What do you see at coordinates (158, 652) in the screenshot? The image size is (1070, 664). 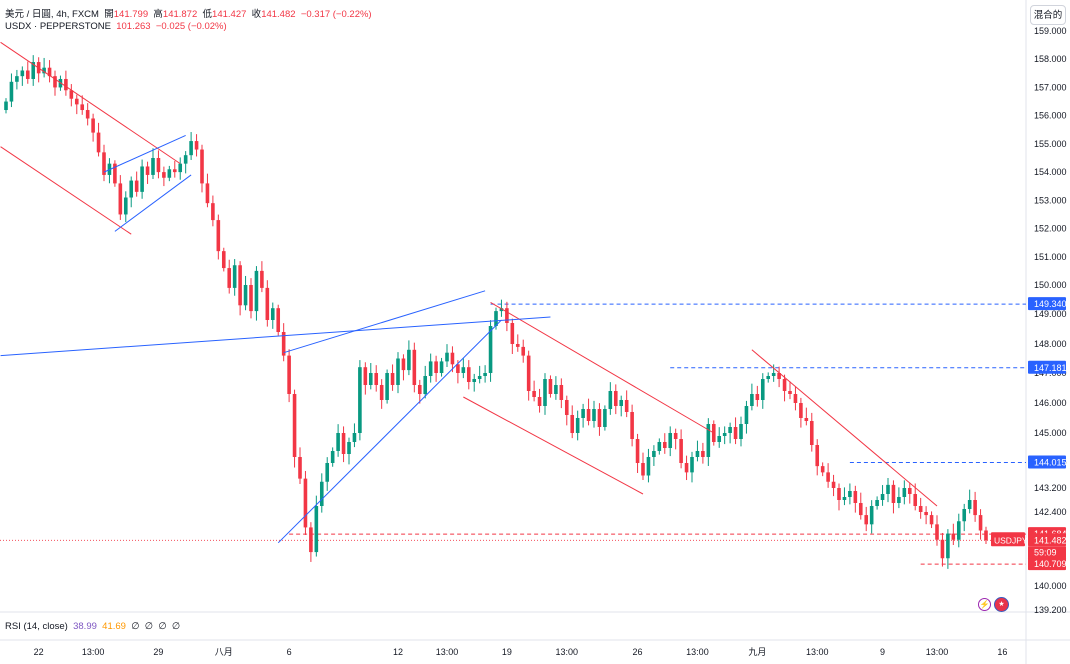 I see `x-tick-label-2: 29` at bounding box center [158, 652].